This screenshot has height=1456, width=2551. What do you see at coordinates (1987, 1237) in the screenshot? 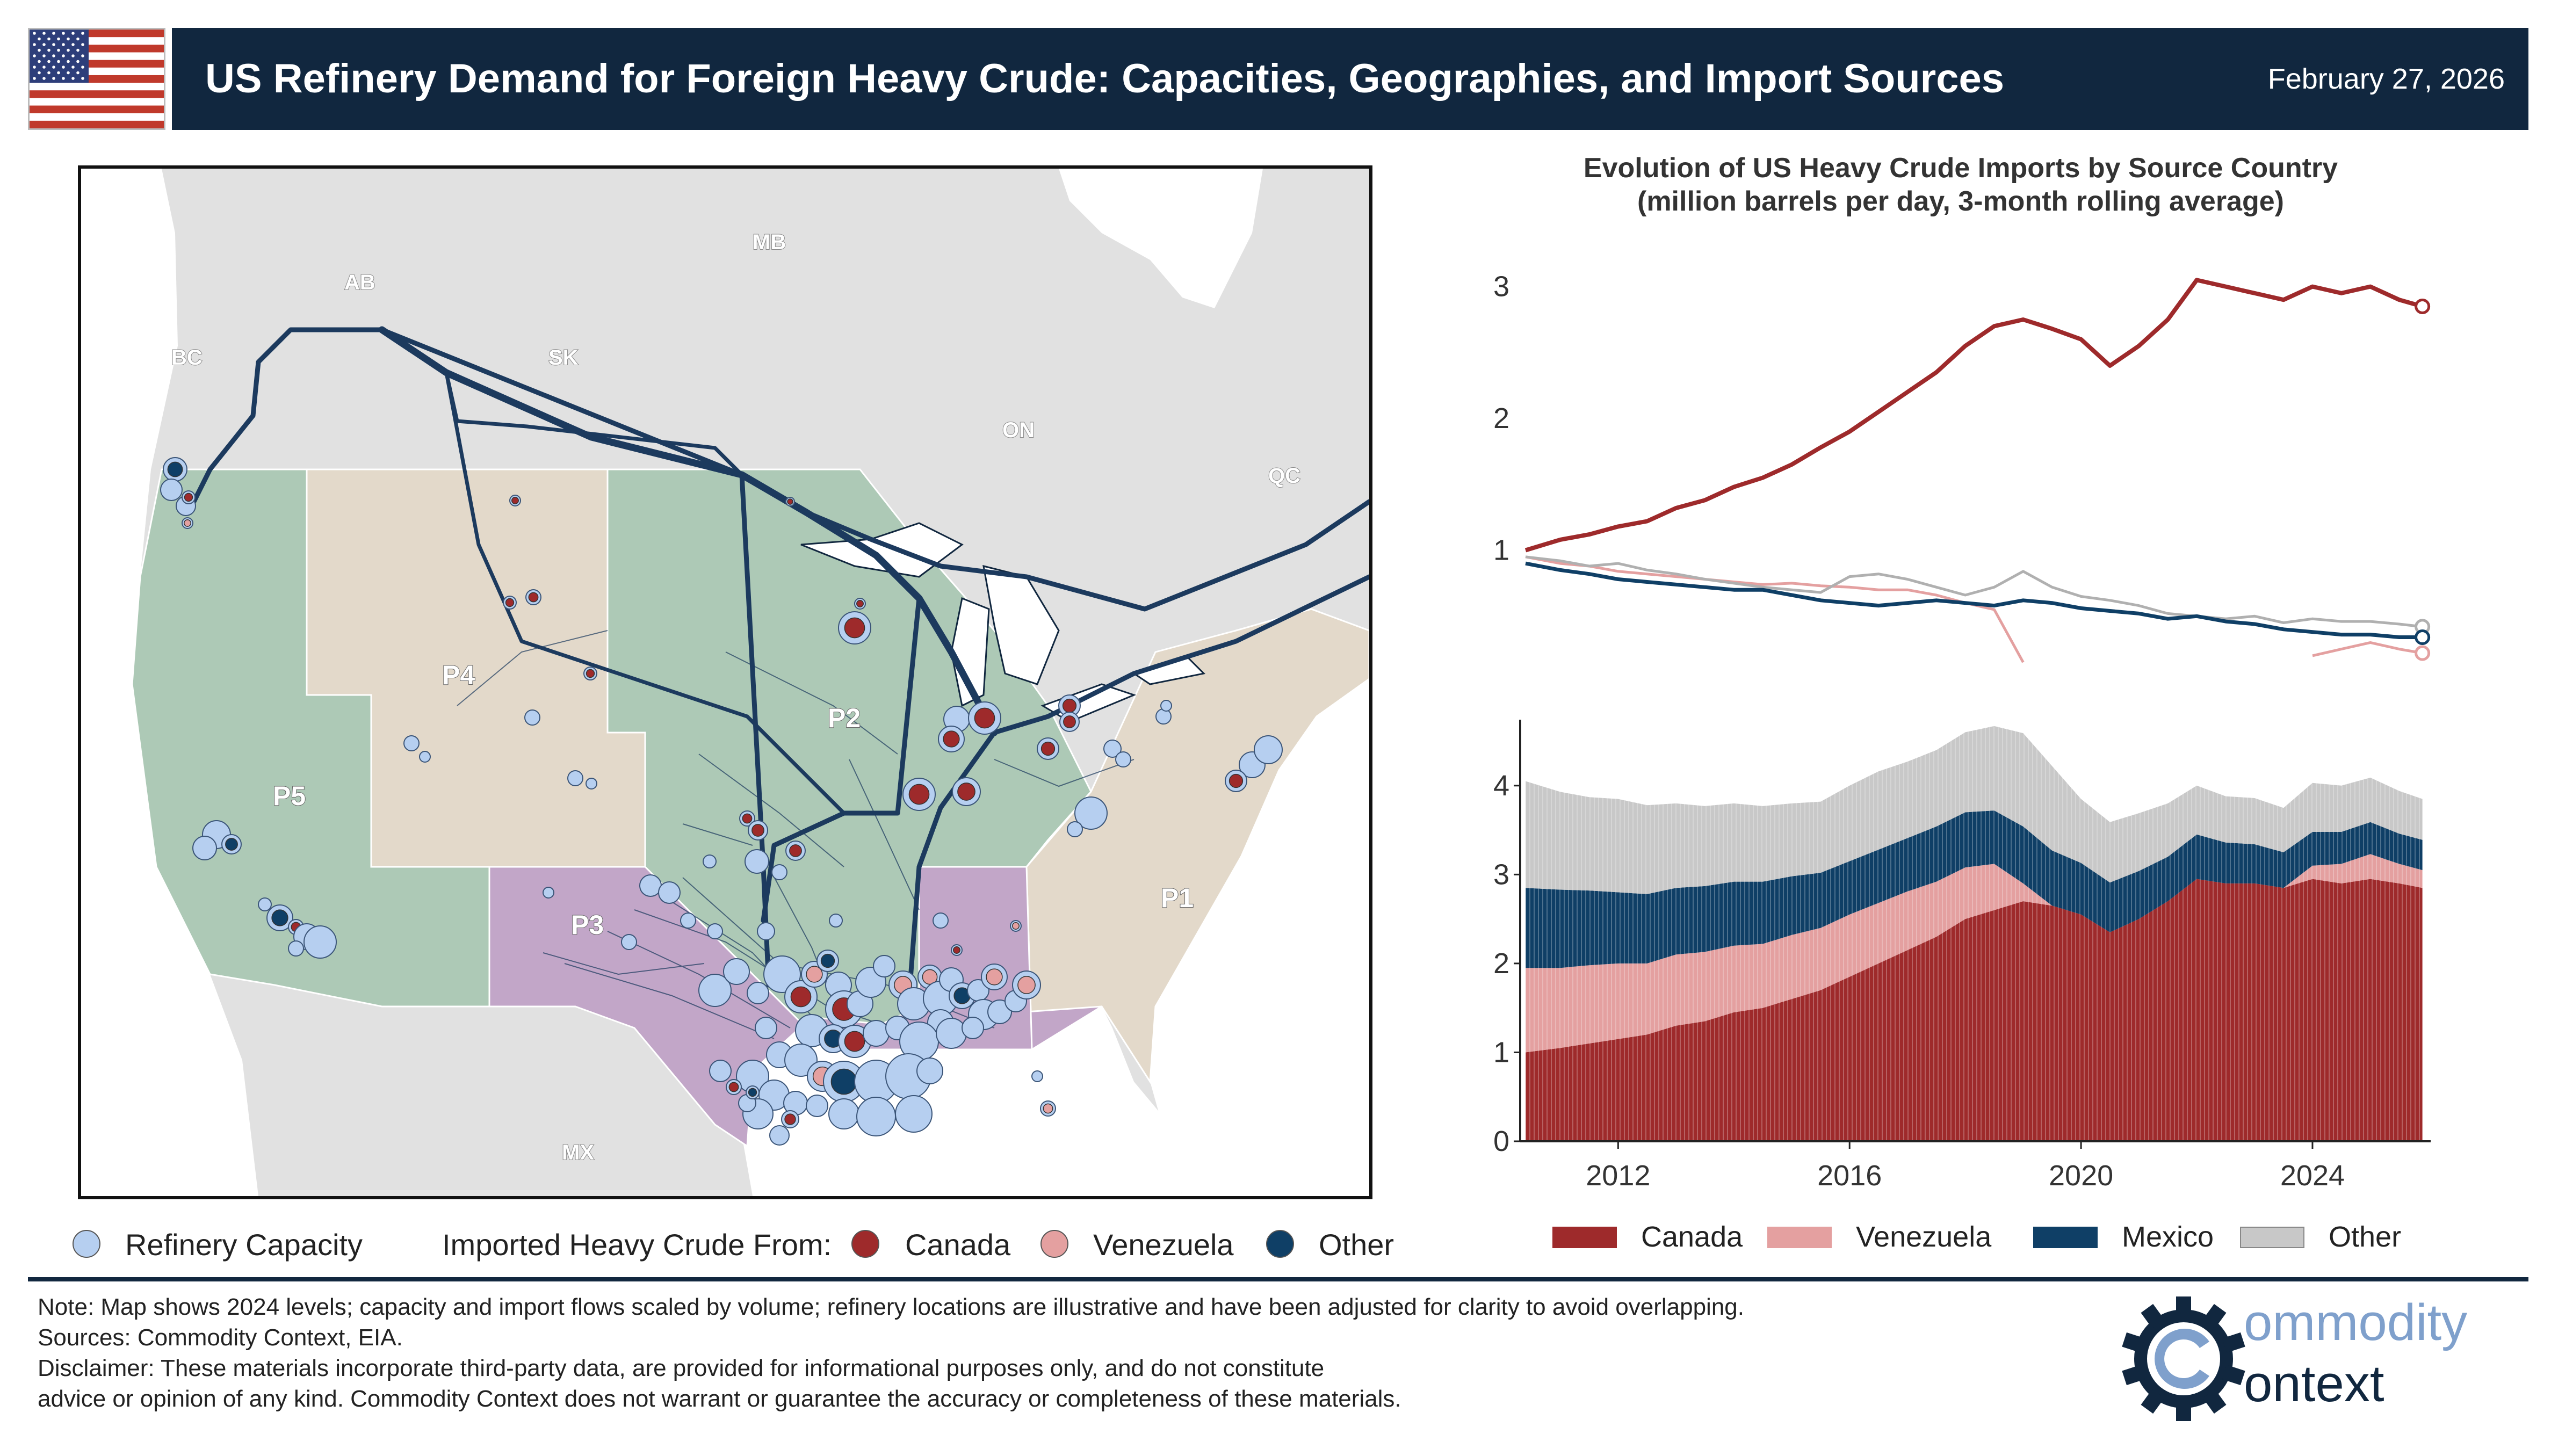
I see `stacked-chart-legend: Canada Venezuela Mexico Other` at bounding box center [1987, 1237].